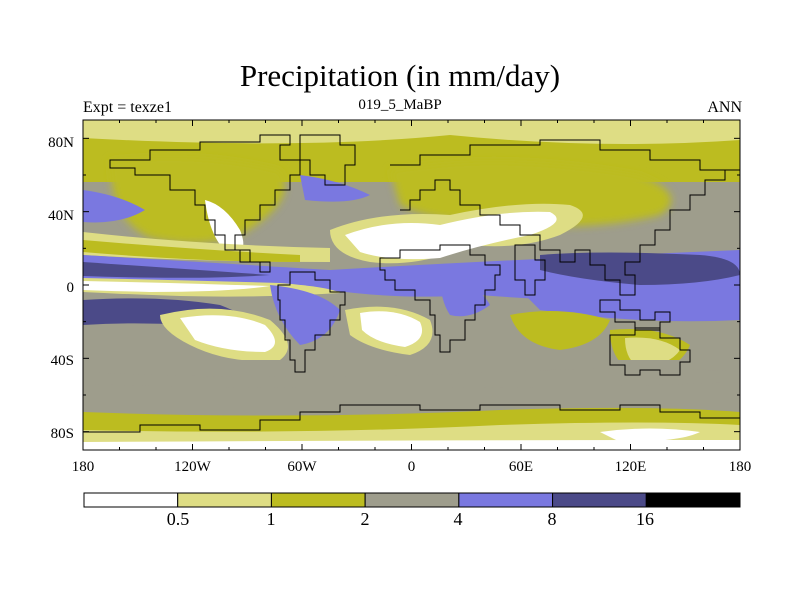 This screenshot has height=600, width=800. I want to click on x-tick-label: 60W, so click(302, 467).